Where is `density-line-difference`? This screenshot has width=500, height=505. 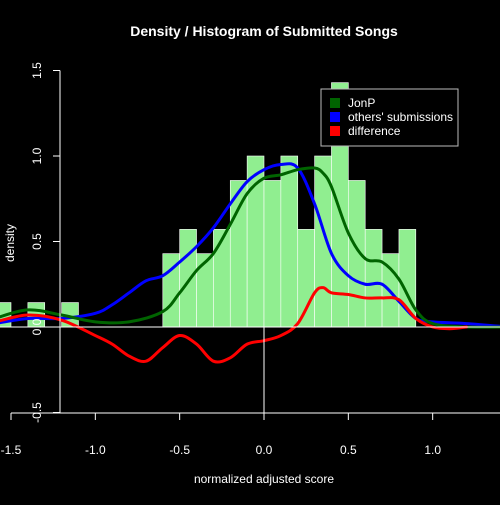
density-line-difference is located at coordinates (234, 325).